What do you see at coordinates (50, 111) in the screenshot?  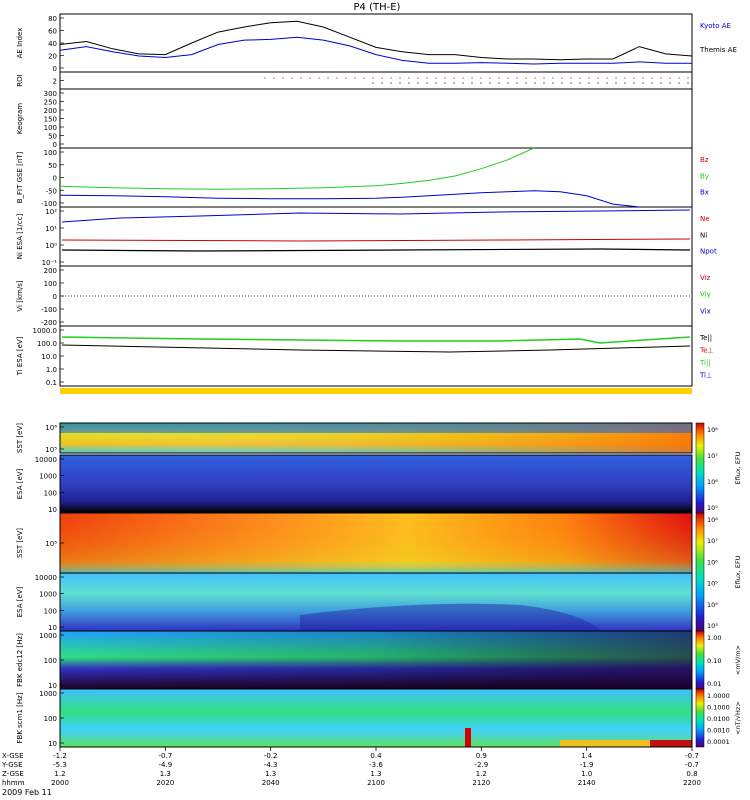 I see `keogram-ytick-label: 200` at bounding box center [50, 111].